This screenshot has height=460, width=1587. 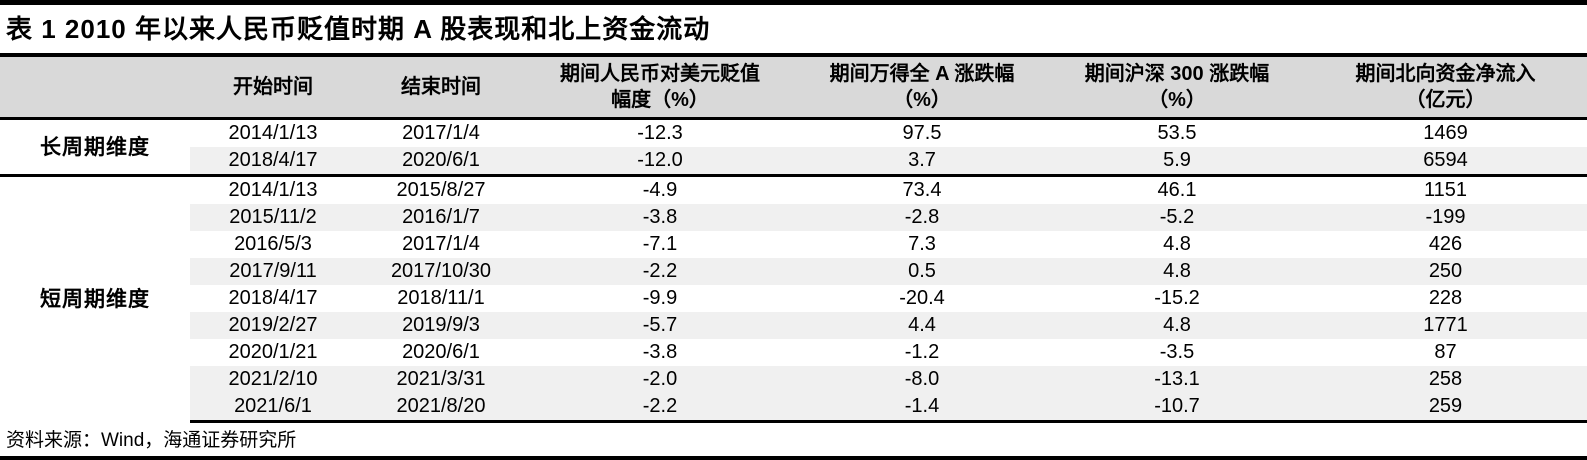 What do you see at coordinates (441, 189) in the screenshot?
I see `table-cell: 2015/8/27` at bounding box center [441, 189].